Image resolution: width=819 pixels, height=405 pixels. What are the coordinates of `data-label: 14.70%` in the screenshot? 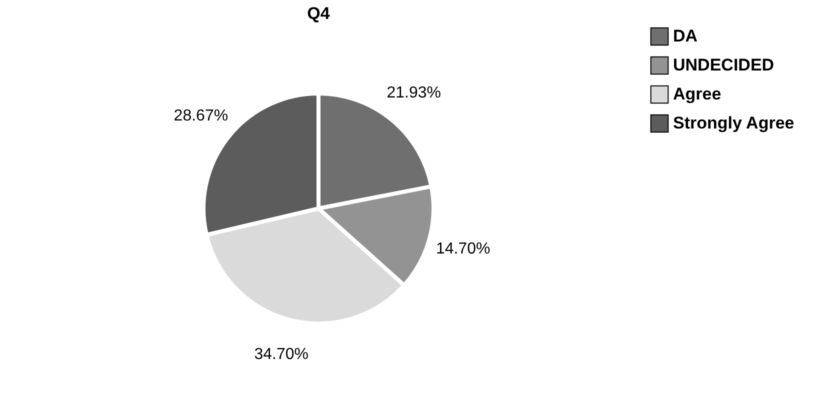 It's located at (463, 249).